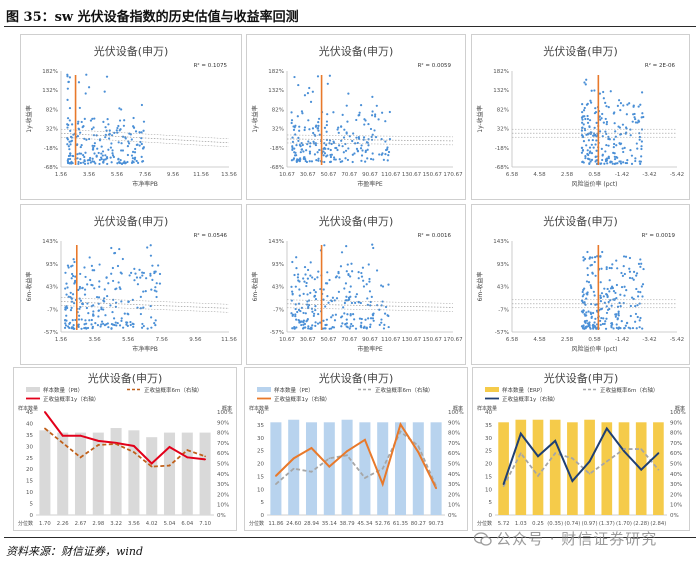 This screenshot has height=563, width=700. Describe the element at coordinates (391, 175) in the screenshot. I see `x-tick-label: 110.67` at that location.